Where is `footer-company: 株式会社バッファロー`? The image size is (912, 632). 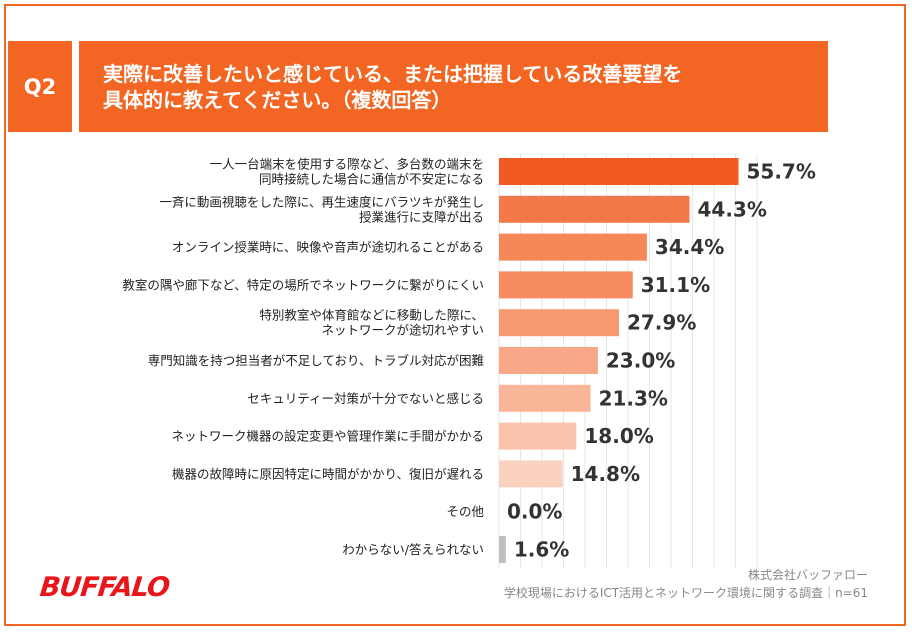
footer-company: 株式会社バッファロー is located at coordinates (807, 575).